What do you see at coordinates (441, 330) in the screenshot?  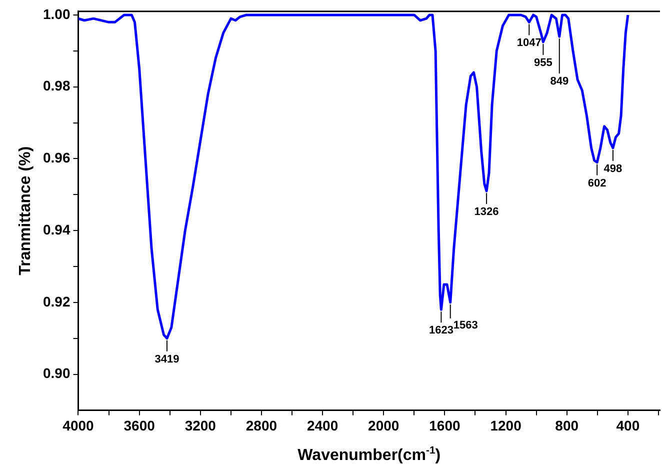 I see `annotation: 1623` at bounding box center [441, 330].